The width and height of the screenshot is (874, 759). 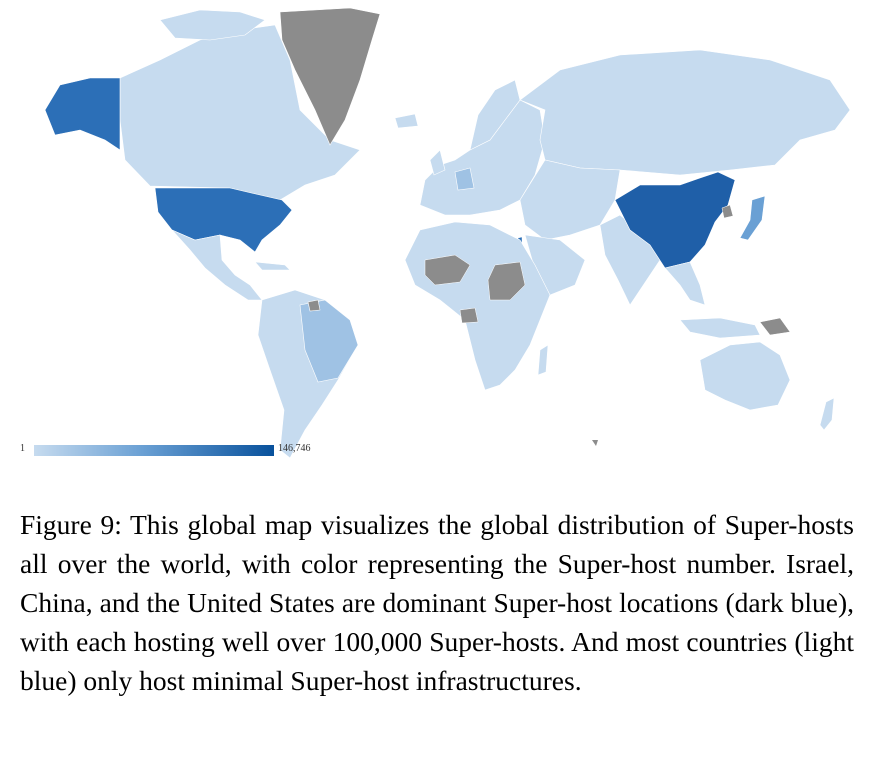 What do you see at coordinates (482, 157) in the screenshot?
I see `region-europe` at bounding box center [482, 157].